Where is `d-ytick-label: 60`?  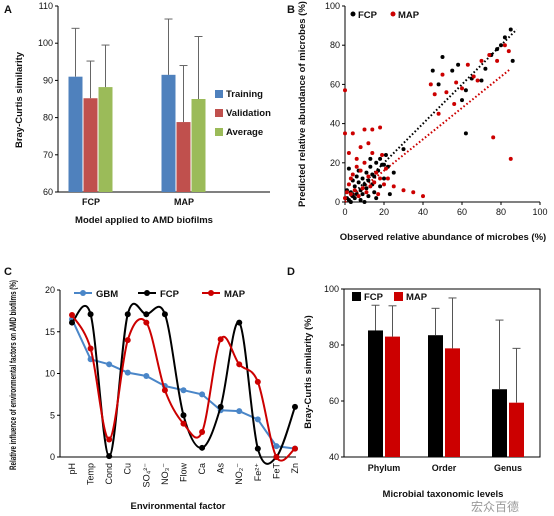 d-ytick-label: 60 is located at coordinates (334, 401).